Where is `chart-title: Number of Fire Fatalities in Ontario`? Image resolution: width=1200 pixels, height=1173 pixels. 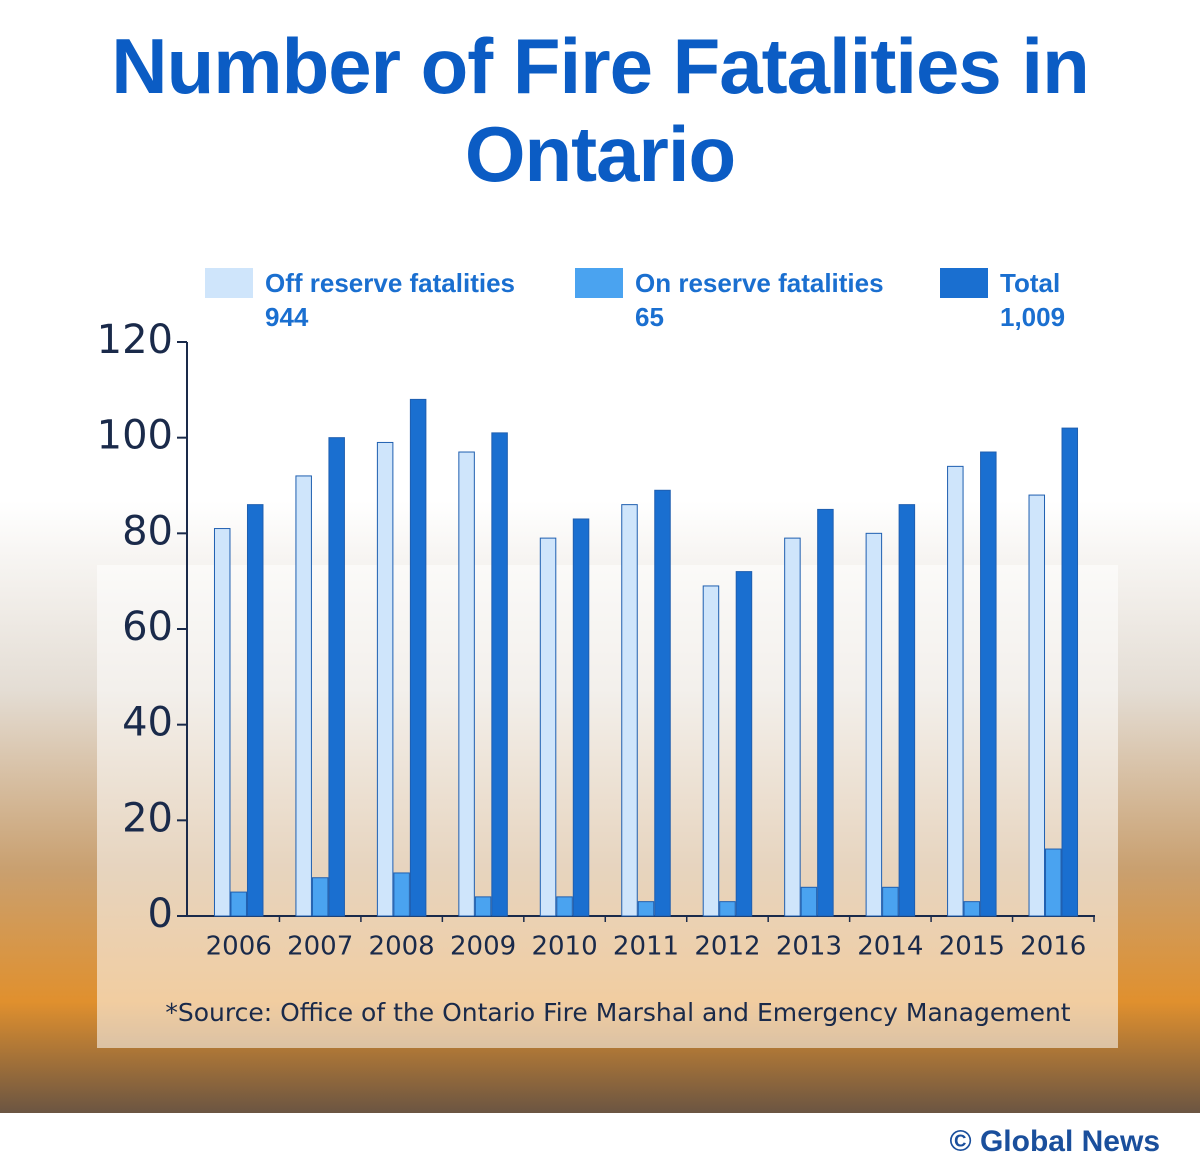 chart-title: Number of Fire Fatalities in Ontario is located at coordinates (600, 110).